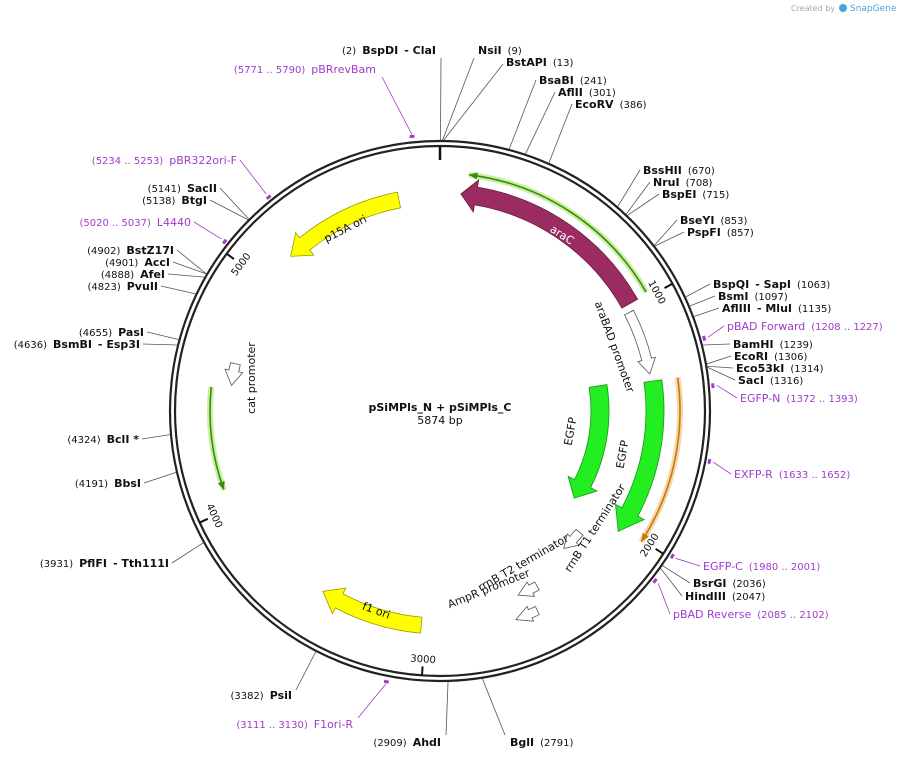 Image resolution: width=898 pixels, height=758 pixels. What do you see at coordinates (814, 309) in the screenshot?
I see `enzyme-label-position: (1135)` at bounding box center [814, 309].